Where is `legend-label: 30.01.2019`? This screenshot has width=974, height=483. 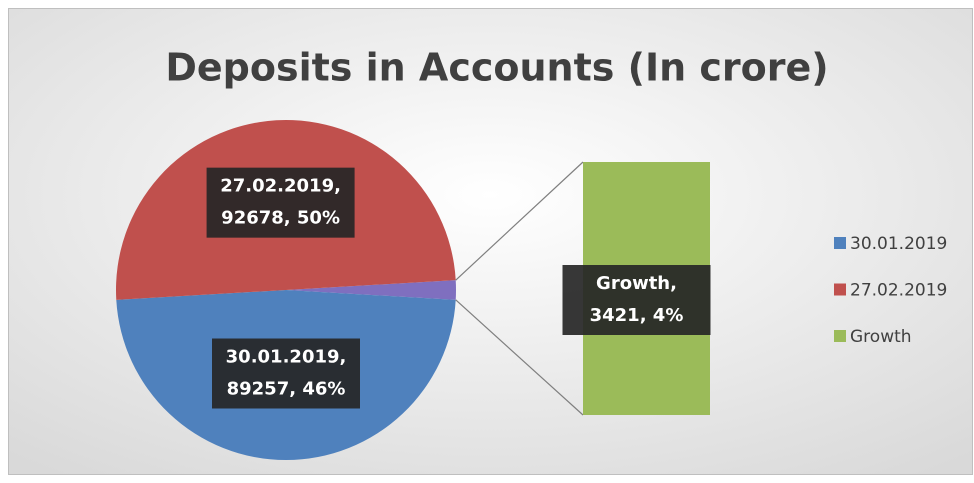 legend-label: 30.01.2019 is located at coordinates (898, 244).